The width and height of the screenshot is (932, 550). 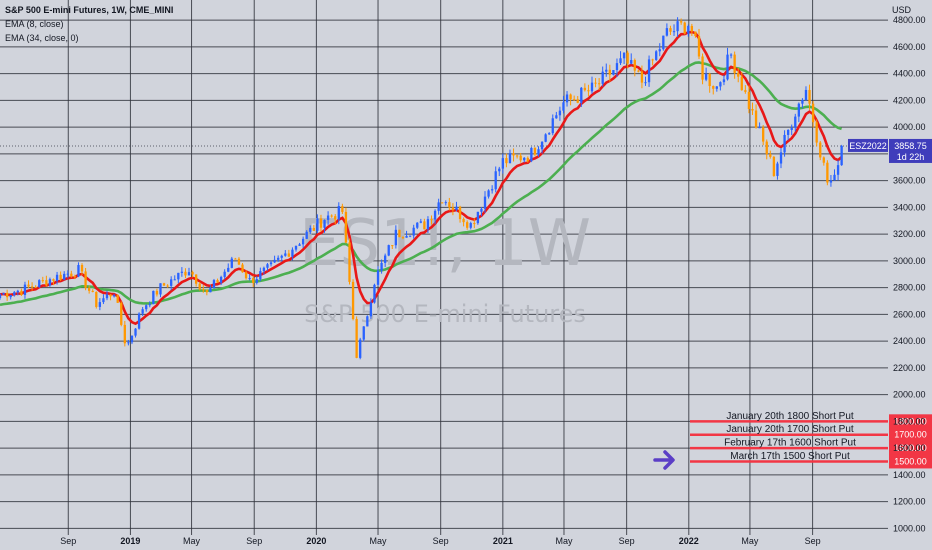 I want to click on level-price-label: 1800.00, so click(x=910, y=421).